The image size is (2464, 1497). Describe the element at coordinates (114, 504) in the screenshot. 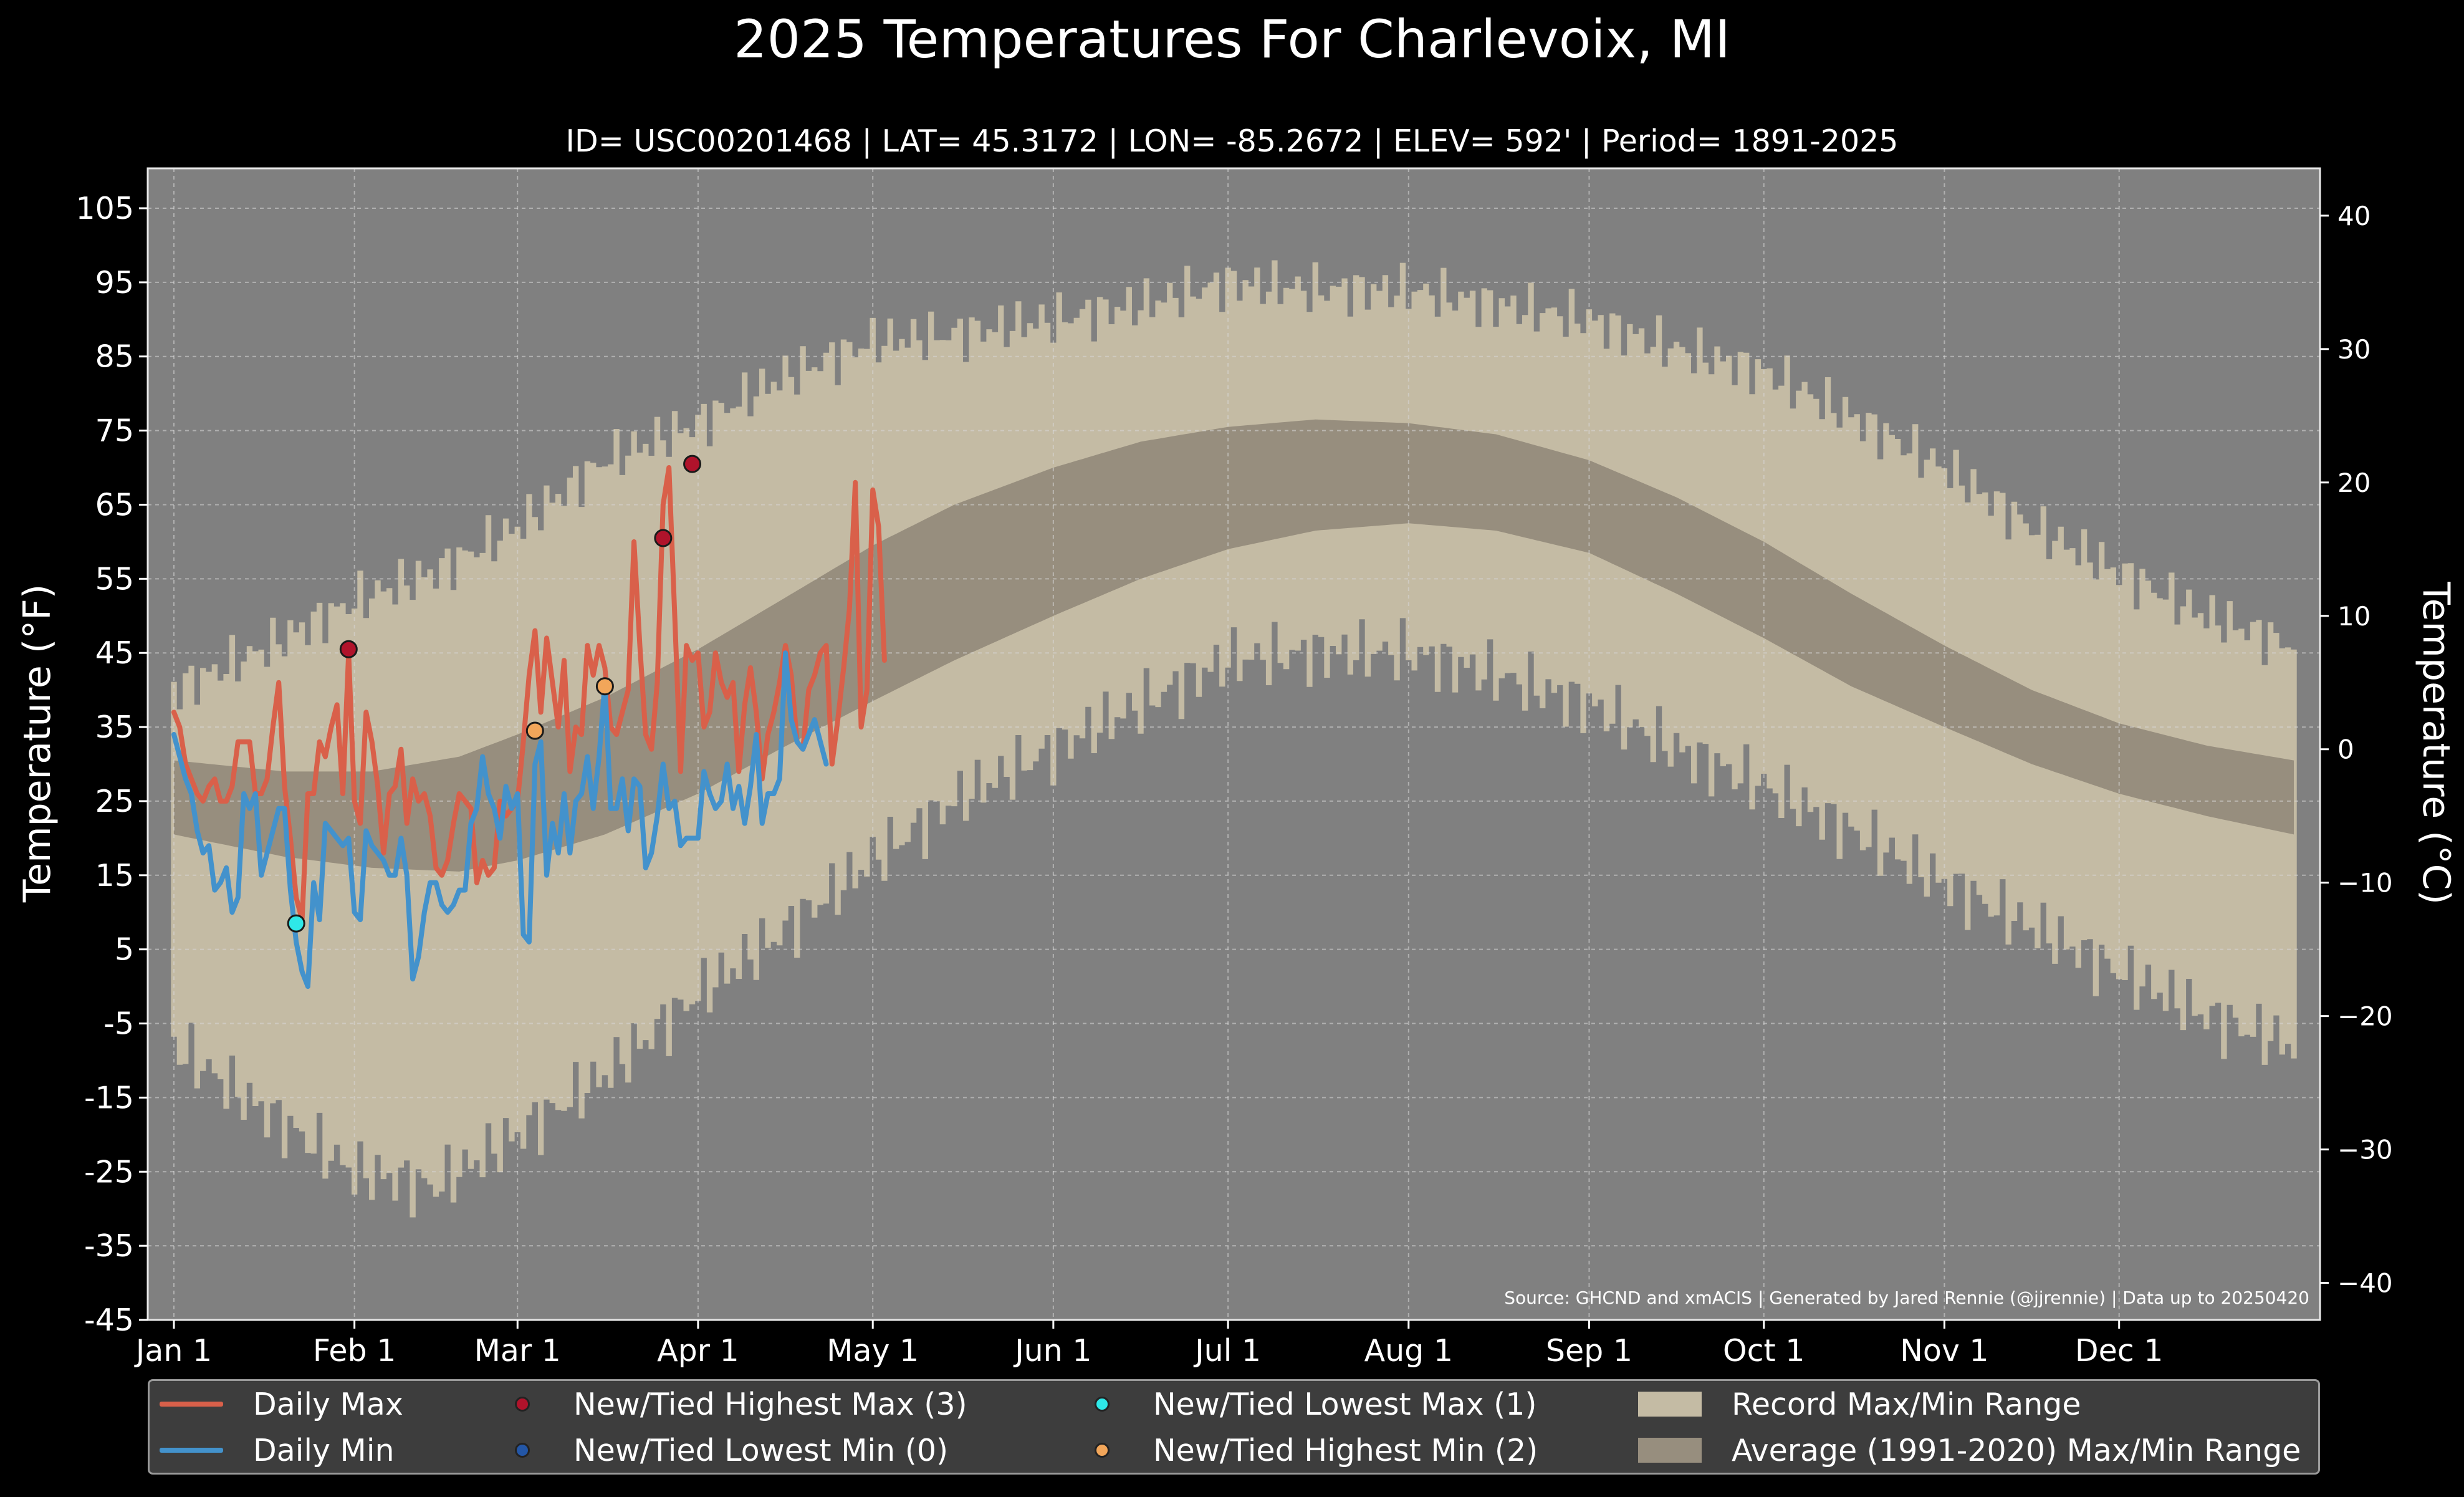

I see `y-tick-label-f: 65` at that location.